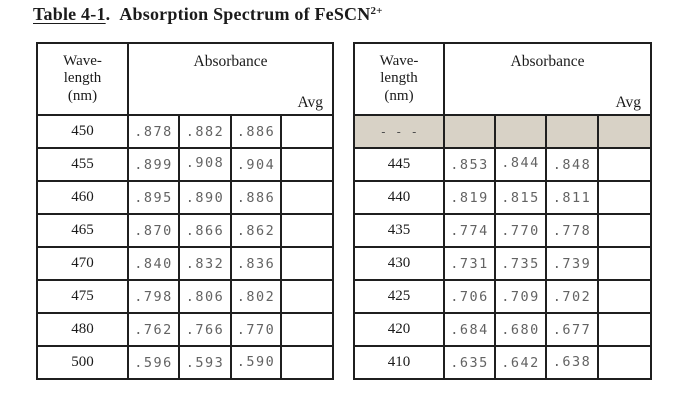  I want to click on table-row: 470.840.832.836, so click(185, 263).